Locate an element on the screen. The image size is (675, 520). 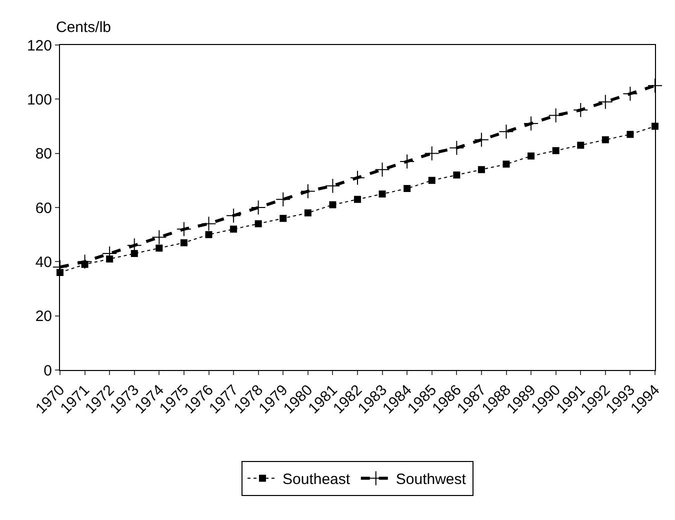
y-tick-label: 60 is located at coordinates (43, 208).